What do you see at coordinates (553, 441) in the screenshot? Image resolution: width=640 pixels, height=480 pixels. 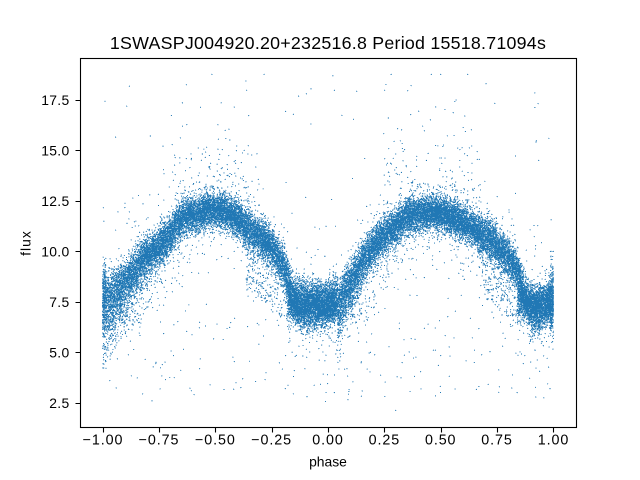 I see `svg-text: 1.00` at bounding box center [553, 441].